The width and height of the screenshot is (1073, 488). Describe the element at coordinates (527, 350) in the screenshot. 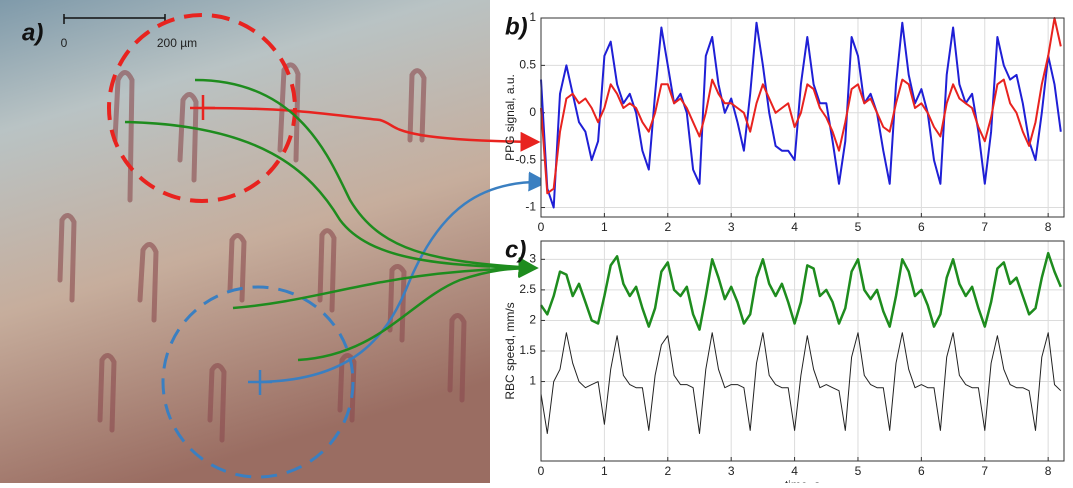

I see `y-tick-label: 1.5` at that location.